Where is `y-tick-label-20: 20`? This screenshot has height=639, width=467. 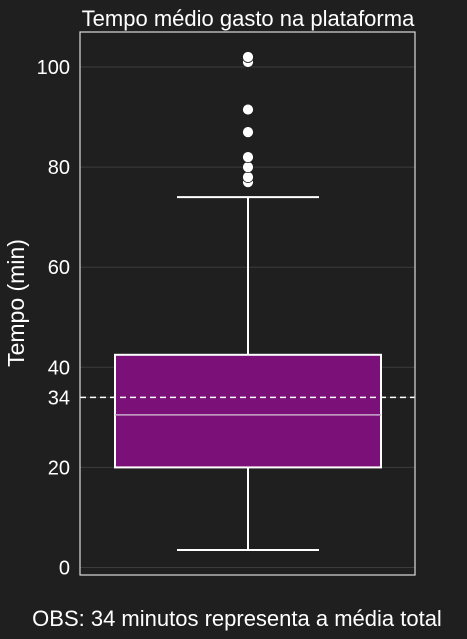 y-tick-label-20: 20 is located at coordinates (59, 468).